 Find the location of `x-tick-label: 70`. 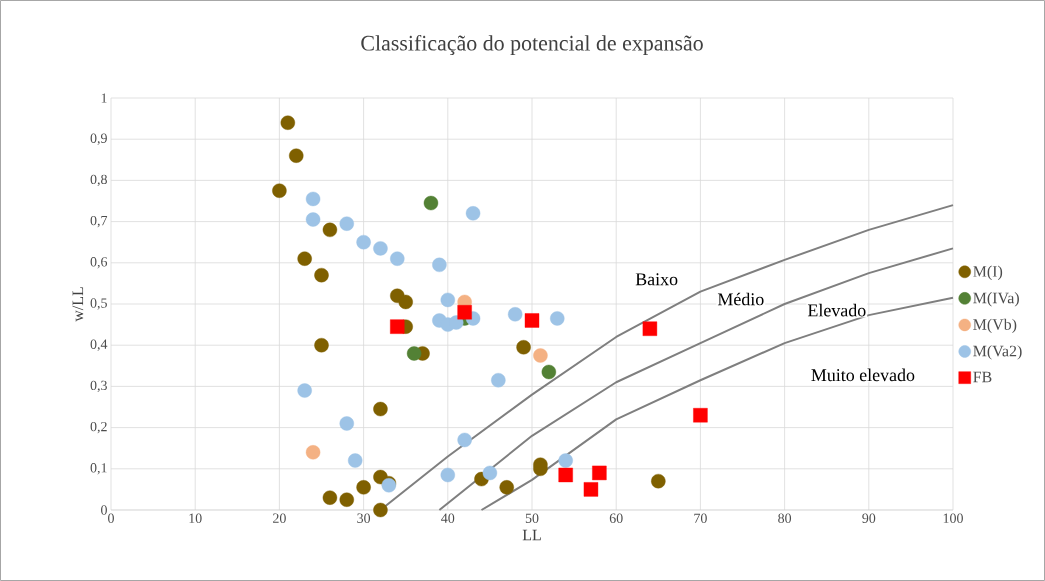

x-tick-label: 70 is located at coordinates (700, 518).